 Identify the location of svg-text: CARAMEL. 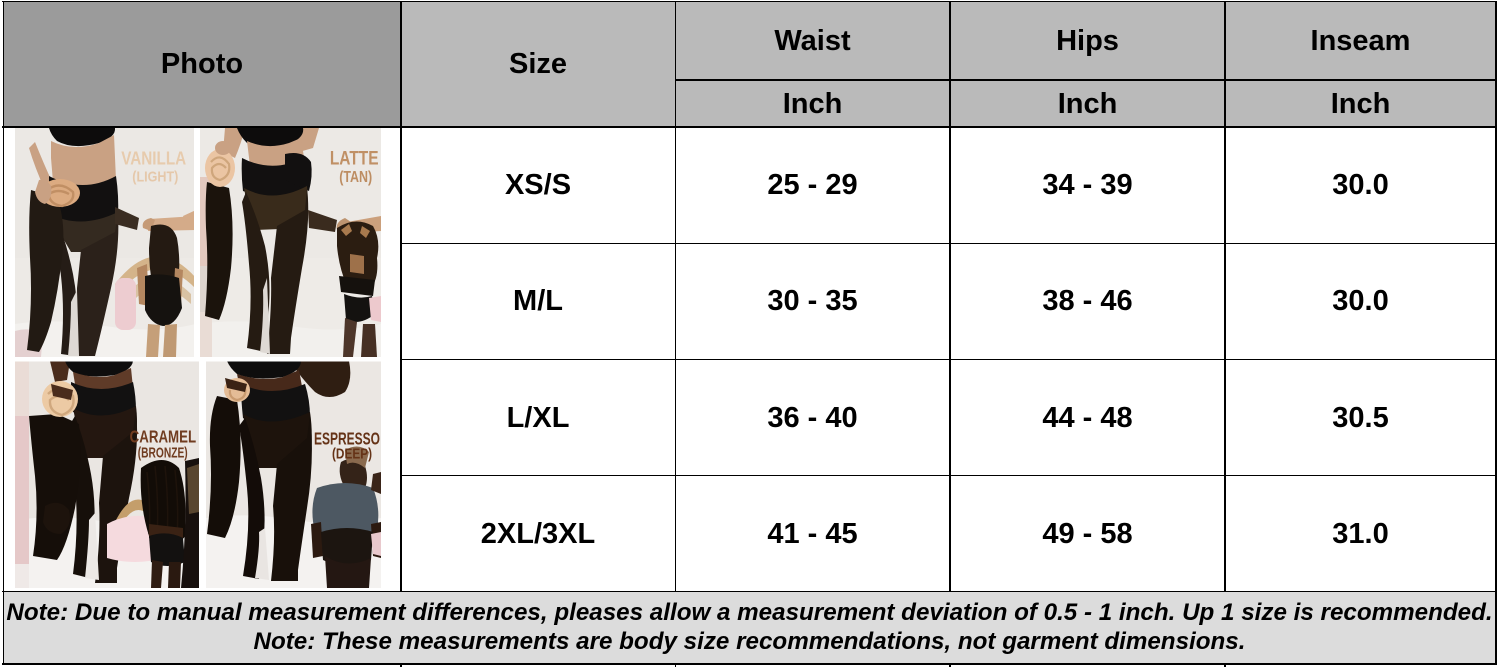
(163, 436).